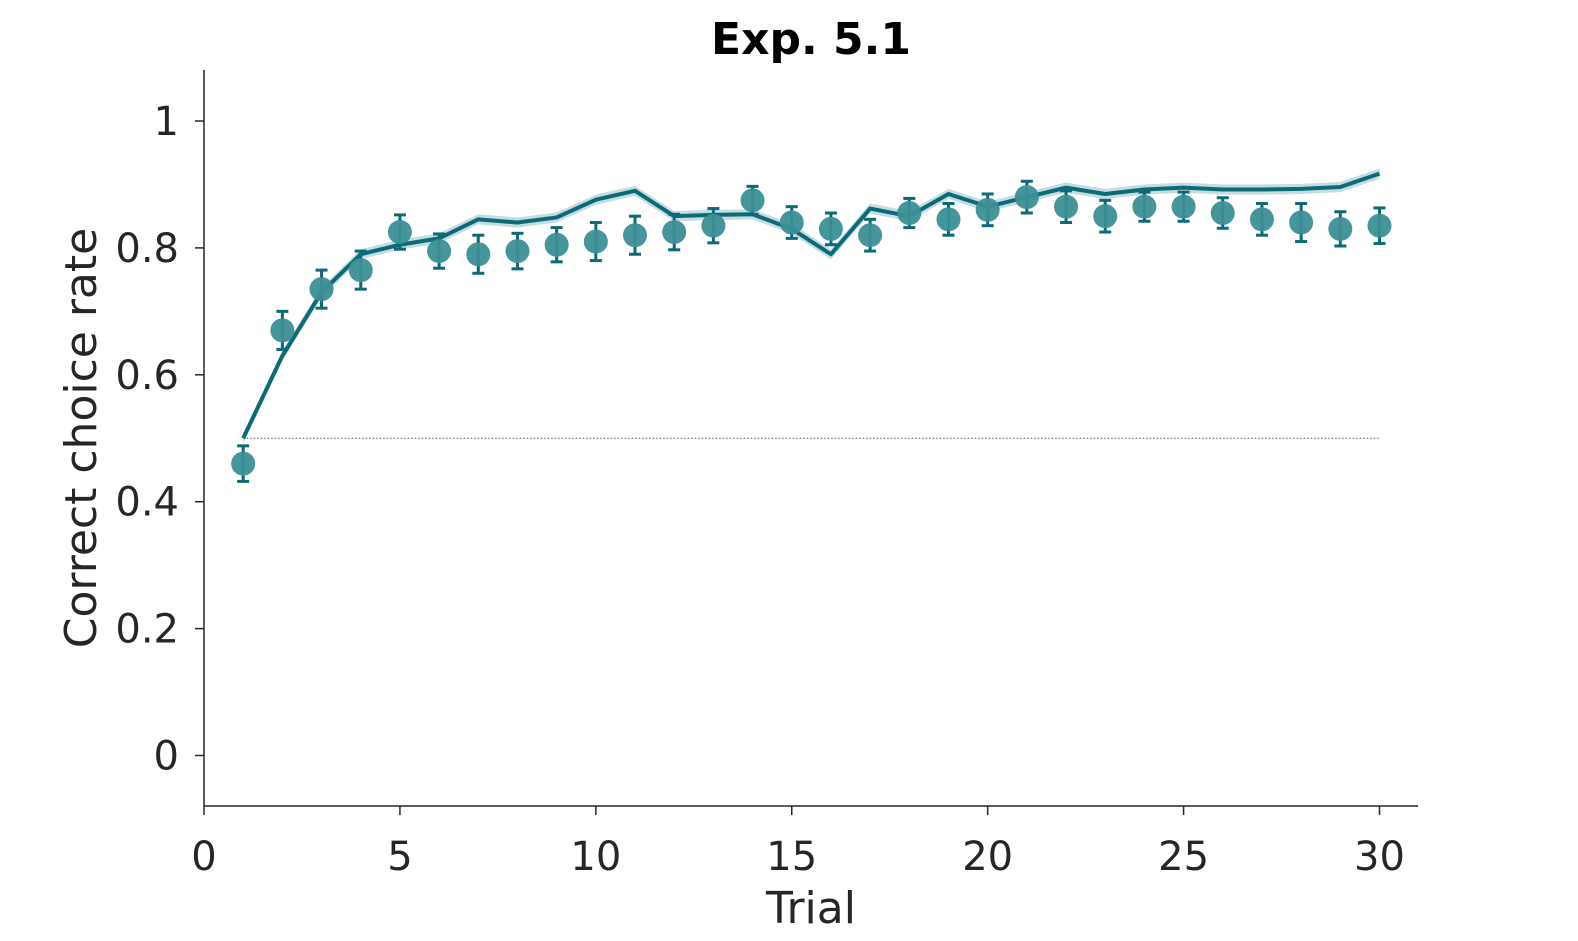 The height and width of the screenshot is (941, 1578). I want to click on y-tick-label: 0.4, so click(147, 503).